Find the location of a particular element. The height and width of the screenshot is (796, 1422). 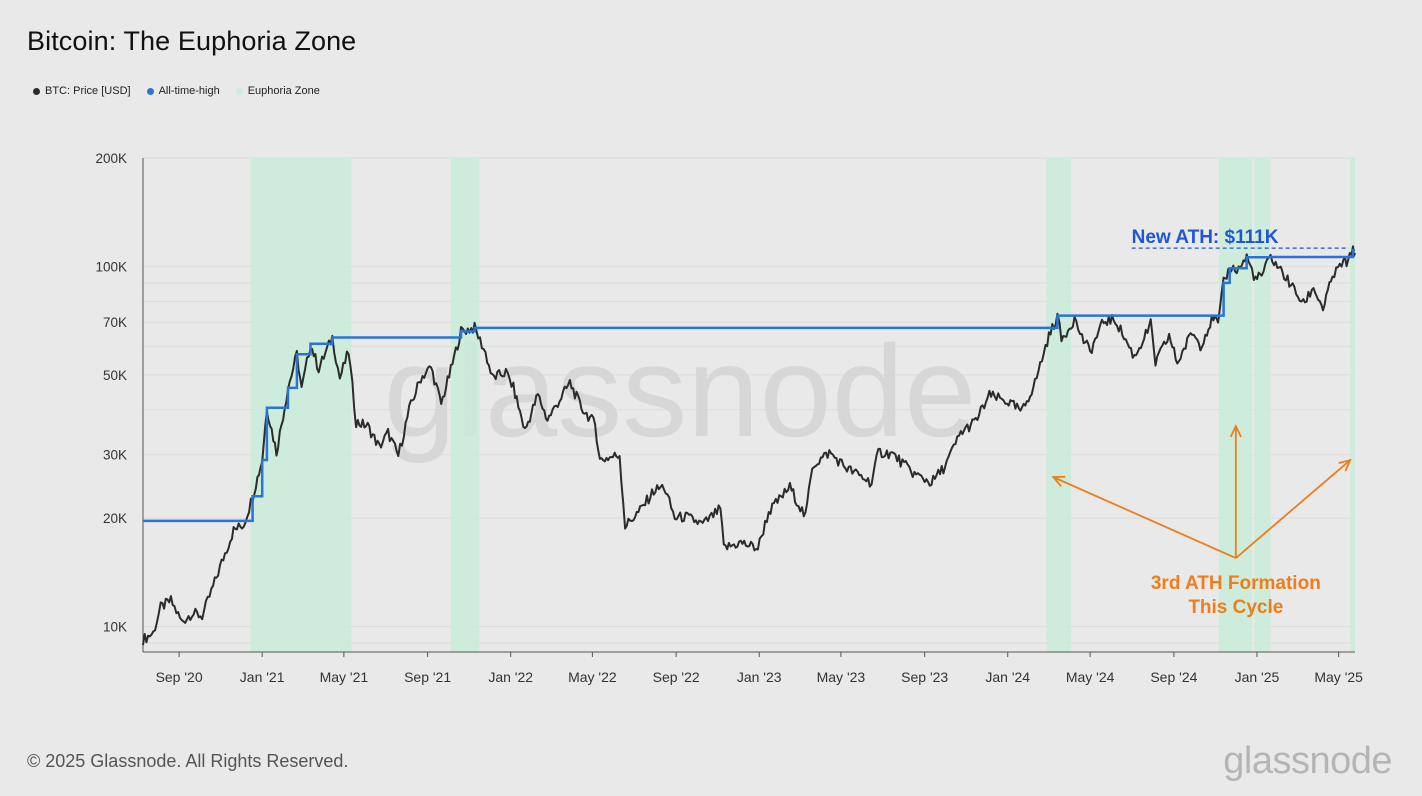

y-tick-label: 20K is located at coordinates (115, 518).